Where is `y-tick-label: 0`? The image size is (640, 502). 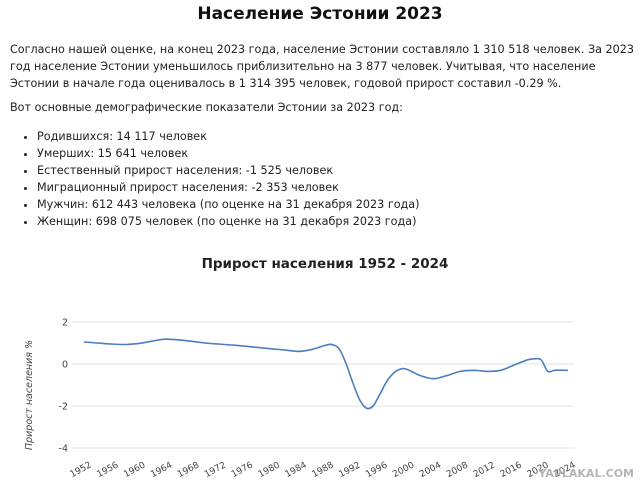 y-tick-label: 0 is located at coordinates (65, 365).